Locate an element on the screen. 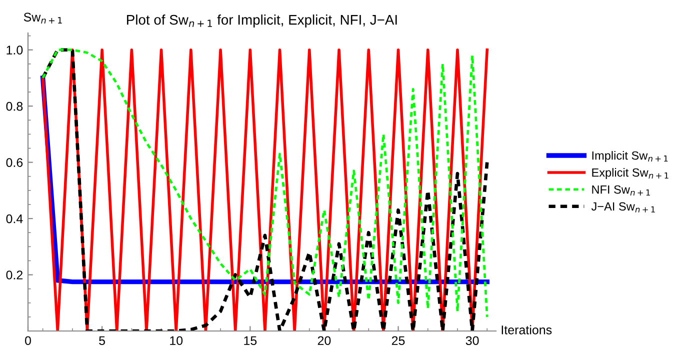  y-tick-label: 1.0 is located at coordinates (14, 50).